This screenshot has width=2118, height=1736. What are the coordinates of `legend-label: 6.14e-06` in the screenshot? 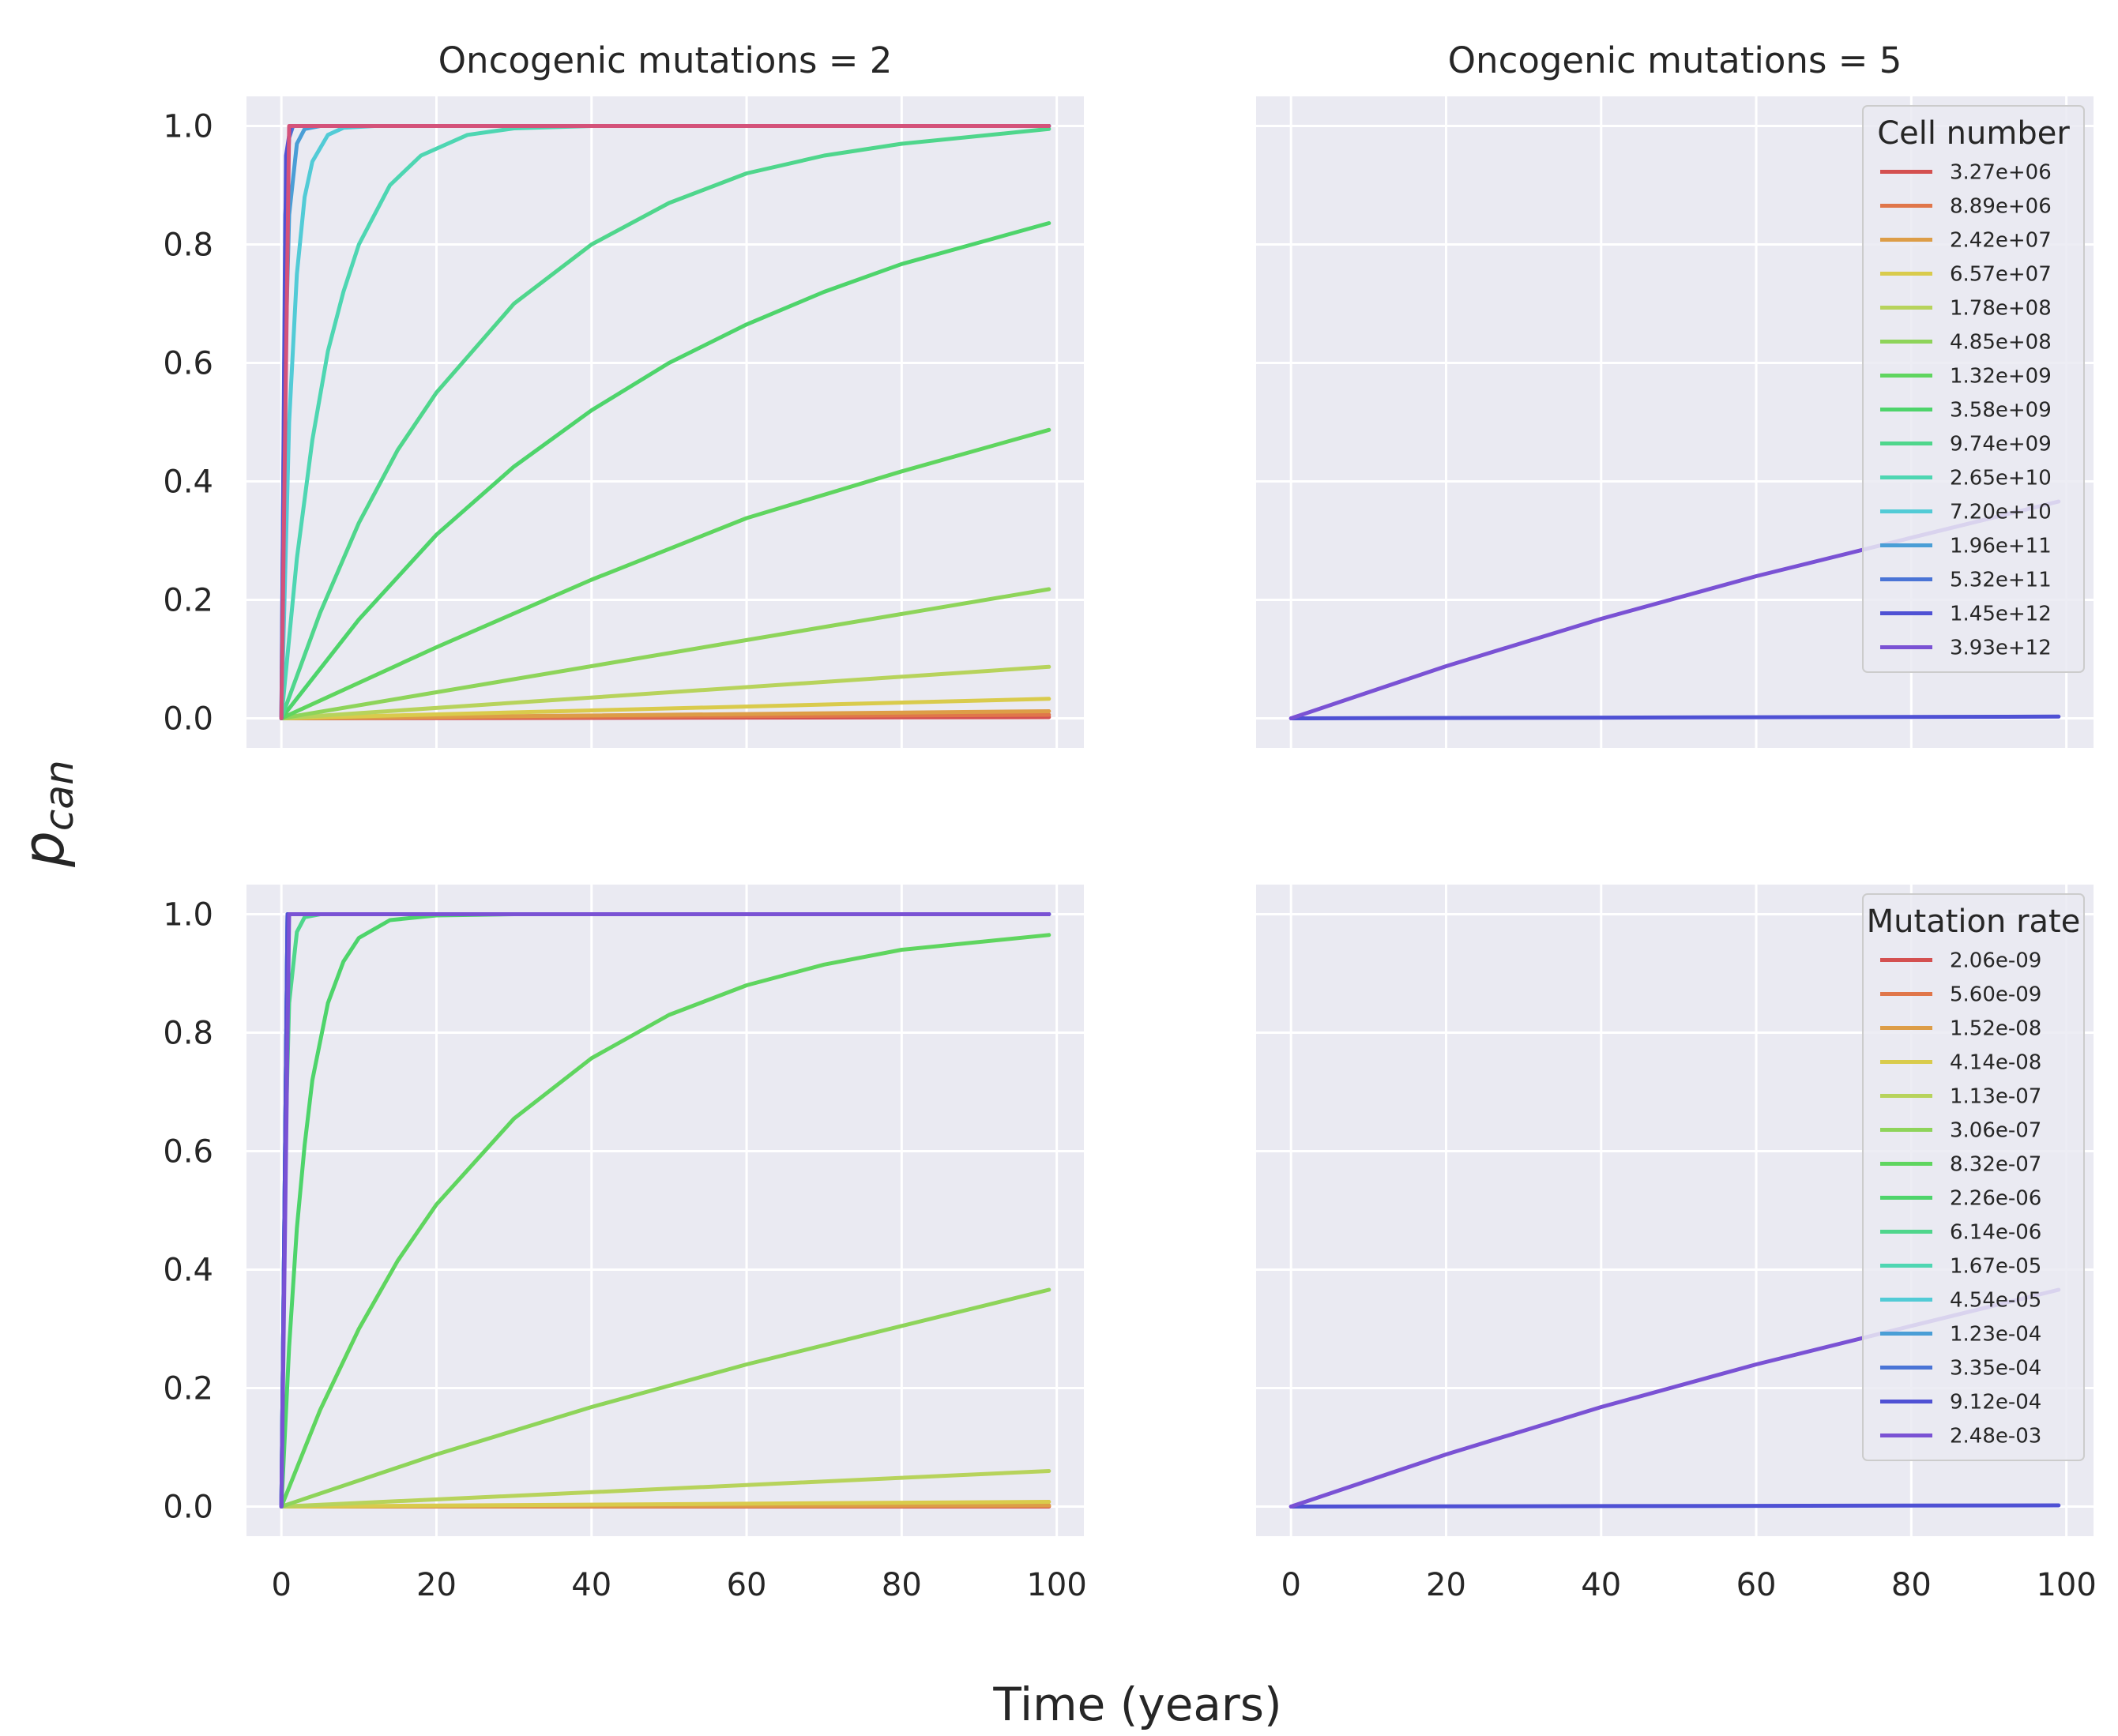 It's located at (1995, 1233).